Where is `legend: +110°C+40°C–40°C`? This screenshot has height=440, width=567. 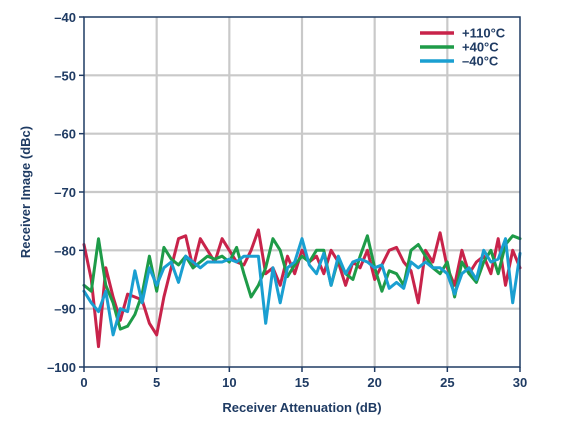
legend: +110°C+40°C–40°C is located at coordinates (463, 47).